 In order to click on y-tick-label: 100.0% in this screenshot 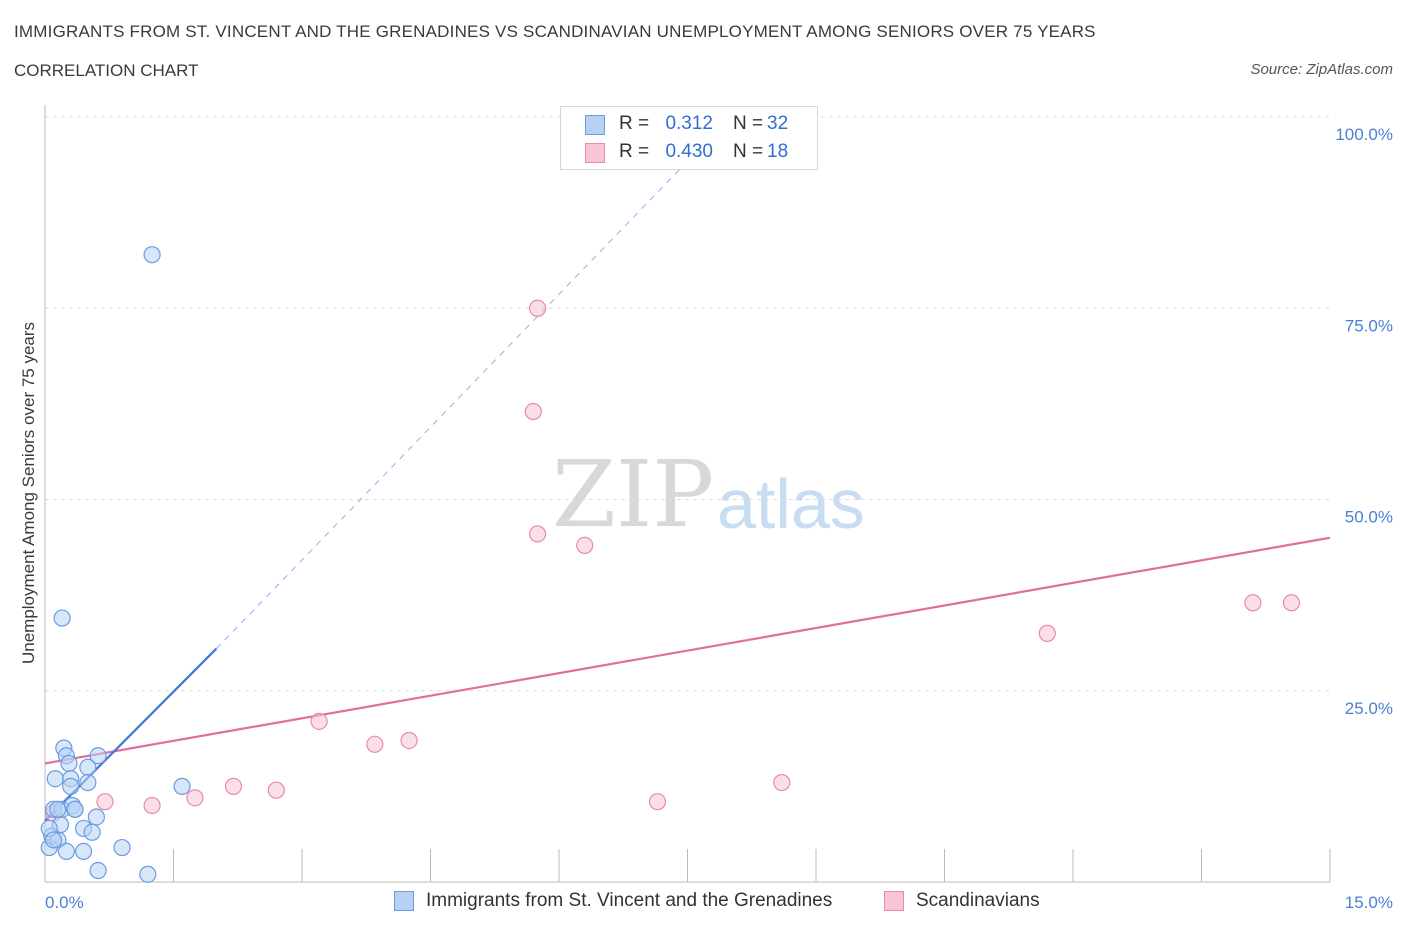, I will do `click(1364, 134)`.